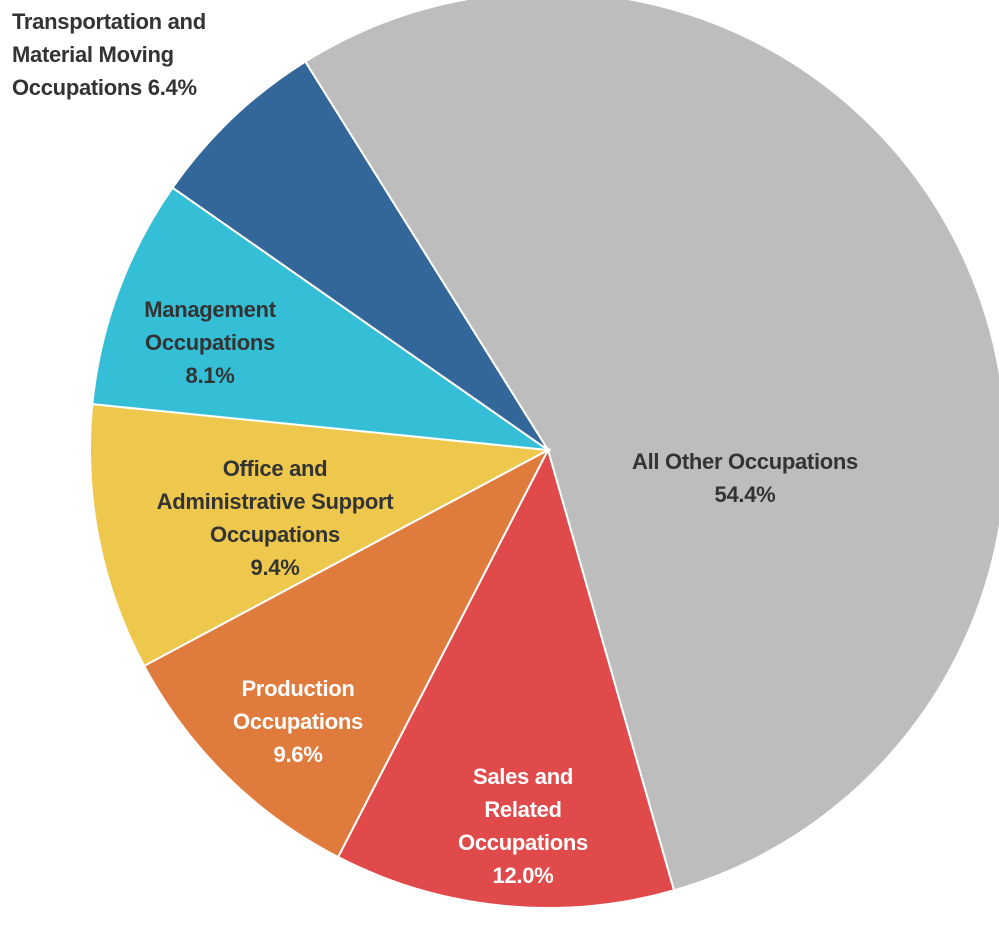  I want to click on value-label: 8.1%, so click(210, 375).